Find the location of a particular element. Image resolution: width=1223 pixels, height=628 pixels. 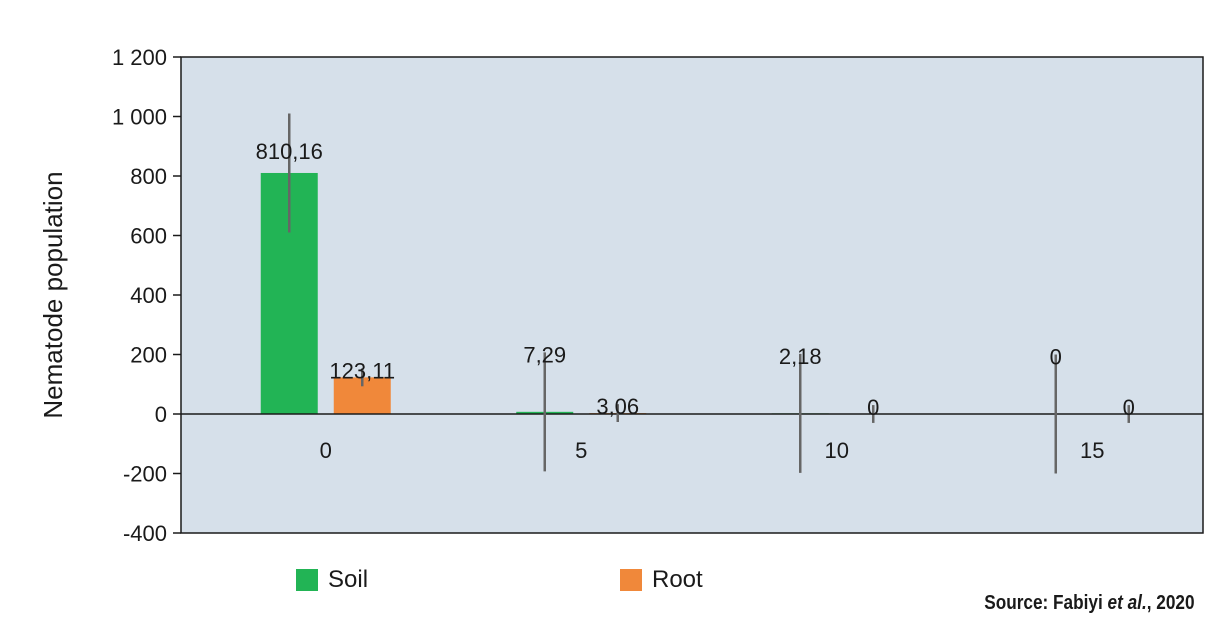

legend-label-root: Root is located at coordinates (677, 579).